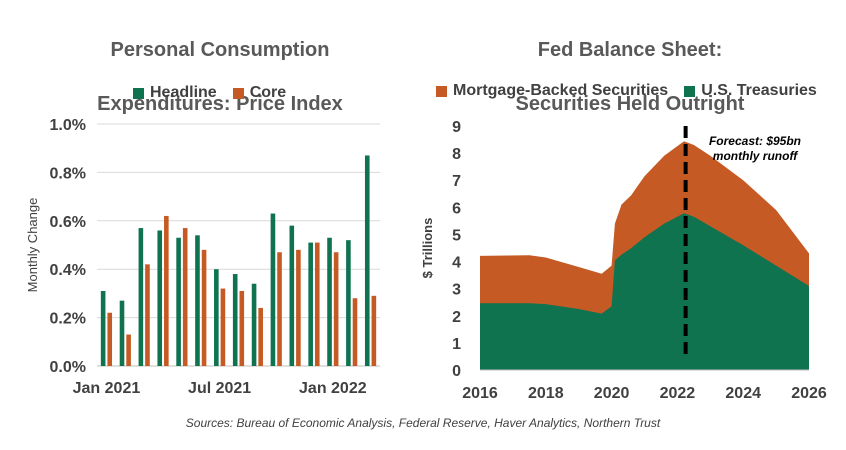  What do you see at coordinates (690, 91) in the screenshot?
I see `treasuries-swatch` at bounding box center [690, 91].